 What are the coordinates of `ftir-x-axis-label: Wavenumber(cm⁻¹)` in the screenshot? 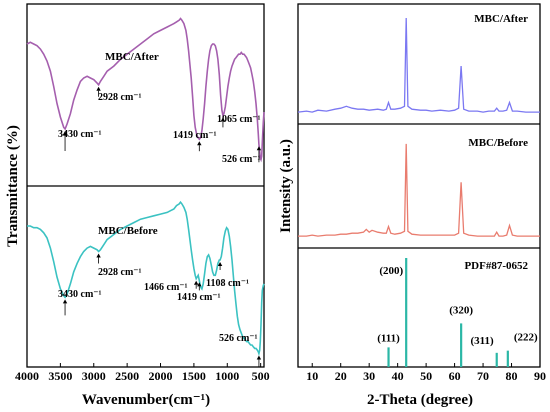 It's located at (146, 400).